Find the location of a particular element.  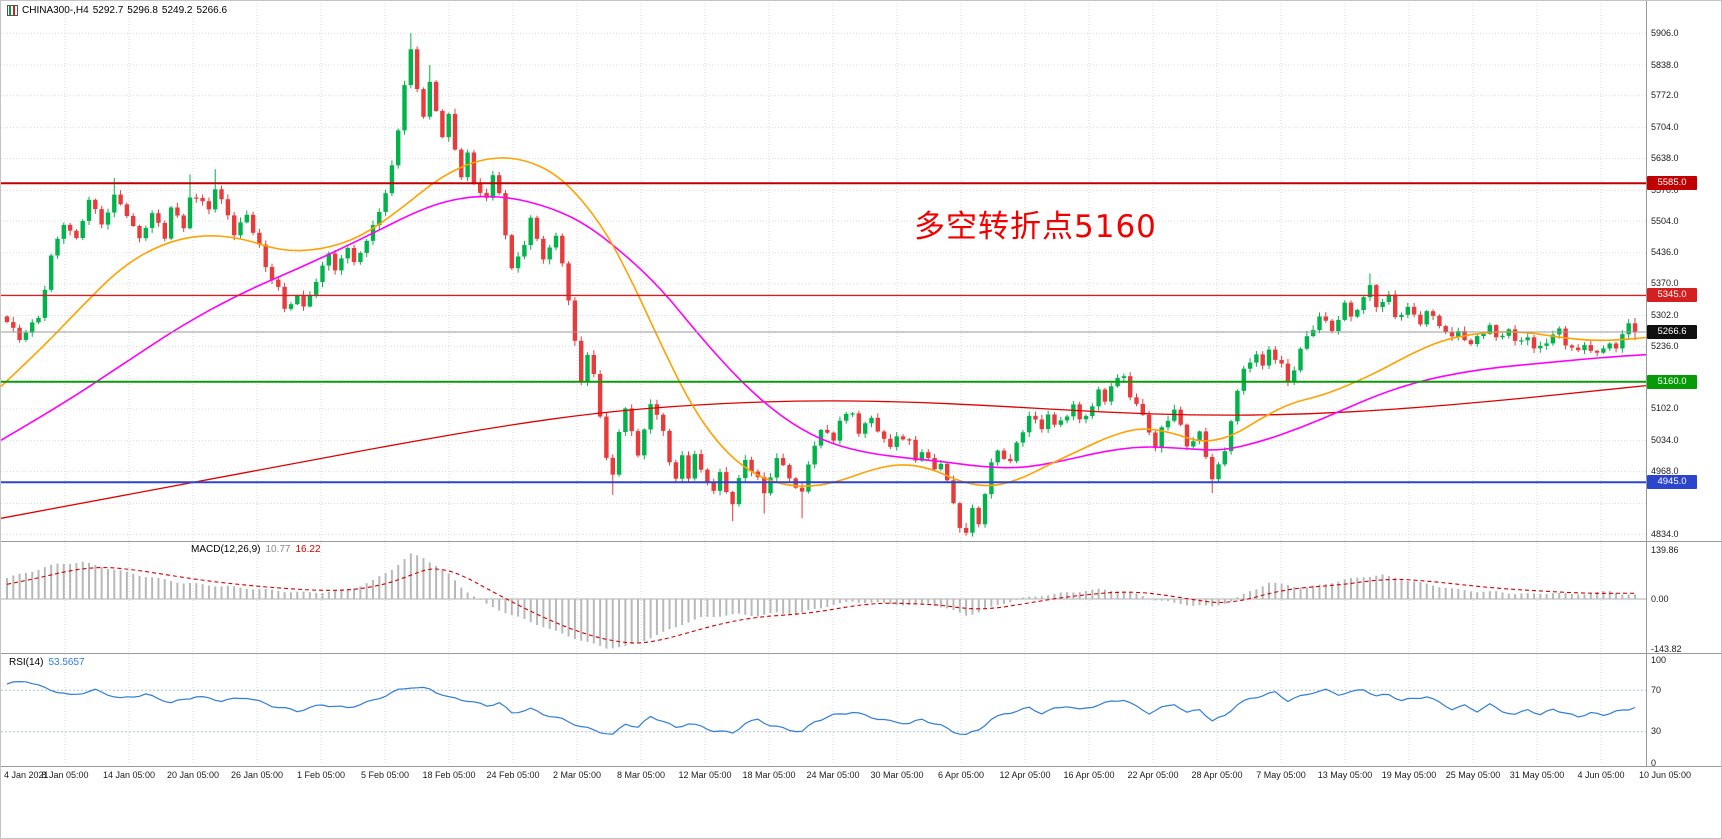

rsi-value: 53.5657 is located at coordinates (66, 662).